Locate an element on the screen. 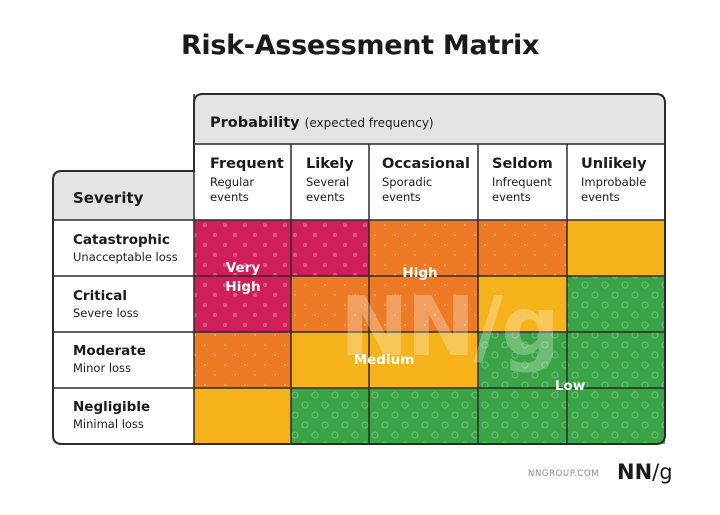 The width and height of the screenshot is (720, 515). probability-sublabel: (expected frequency) is located at coordinates (369, 123).